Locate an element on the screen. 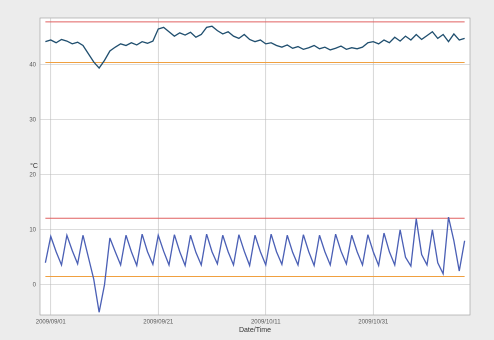 This screenshot has height=340, width=494. x-tick-label: 2009/10/11 is located at coordinates (266, 323).